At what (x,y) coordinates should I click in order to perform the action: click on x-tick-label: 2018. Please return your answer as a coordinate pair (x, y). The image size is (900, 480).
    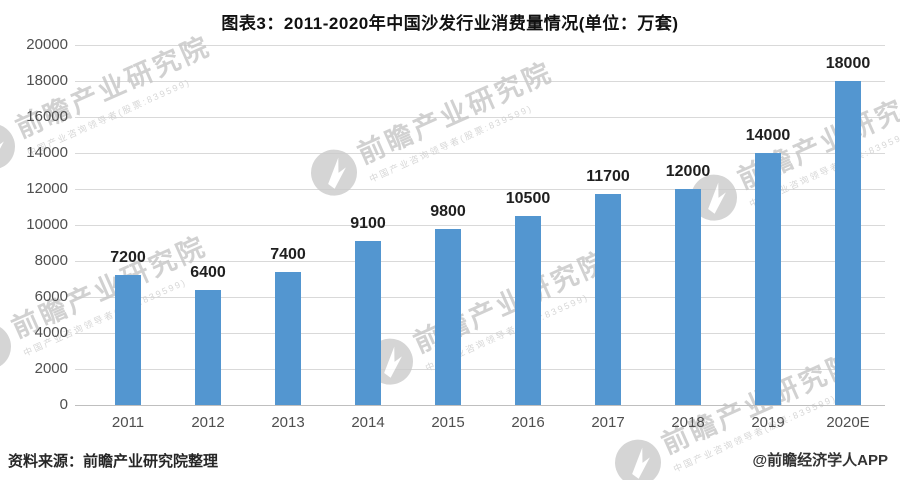
    Looking at the image, I should click on (688, 422).